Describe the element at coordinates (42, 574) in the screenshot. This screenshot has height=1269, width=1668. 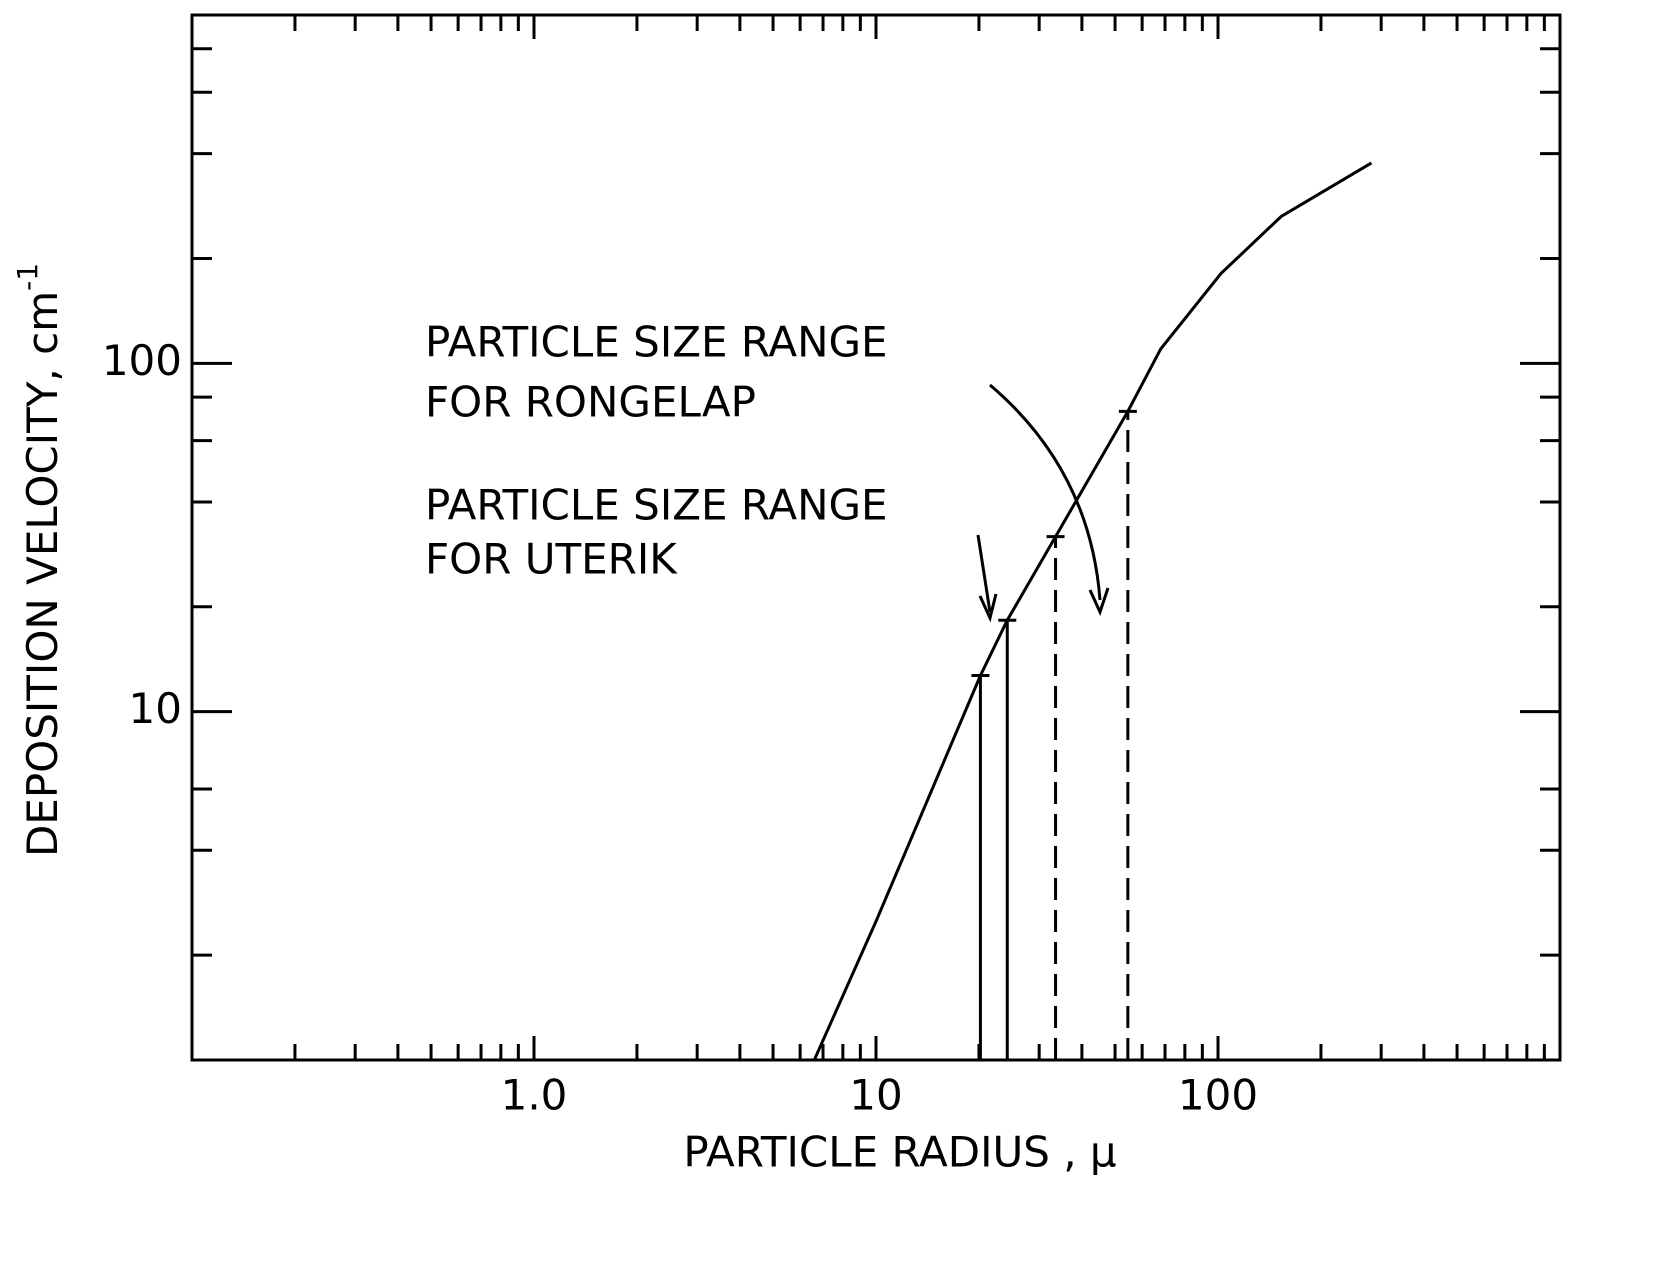
I see `y-axis-label-main: DEPOSITION VELOCITY, cm` at that location.